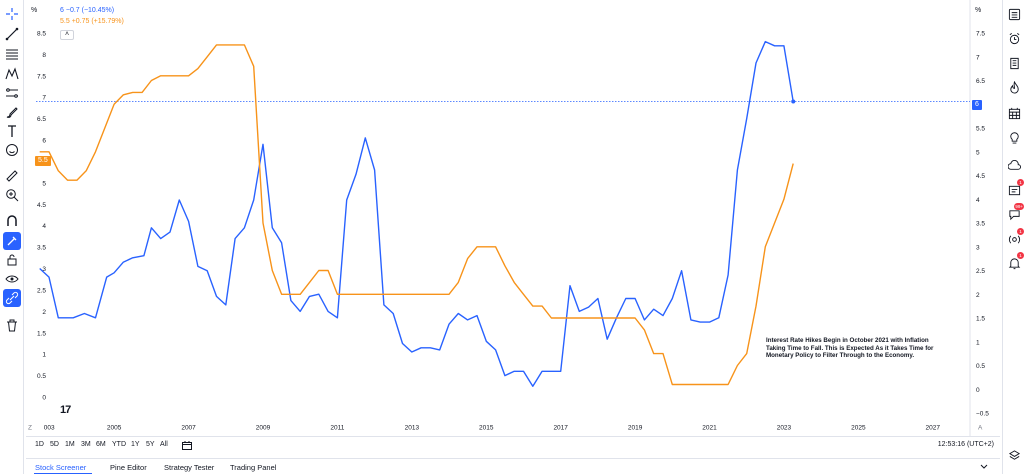 The height and width of the screenshot is (474, 1024). What do you see at coordinates (1015, 261) in the screenshot?
I see `notification-bell-icon: 1` at bounding box center [1015, 261].